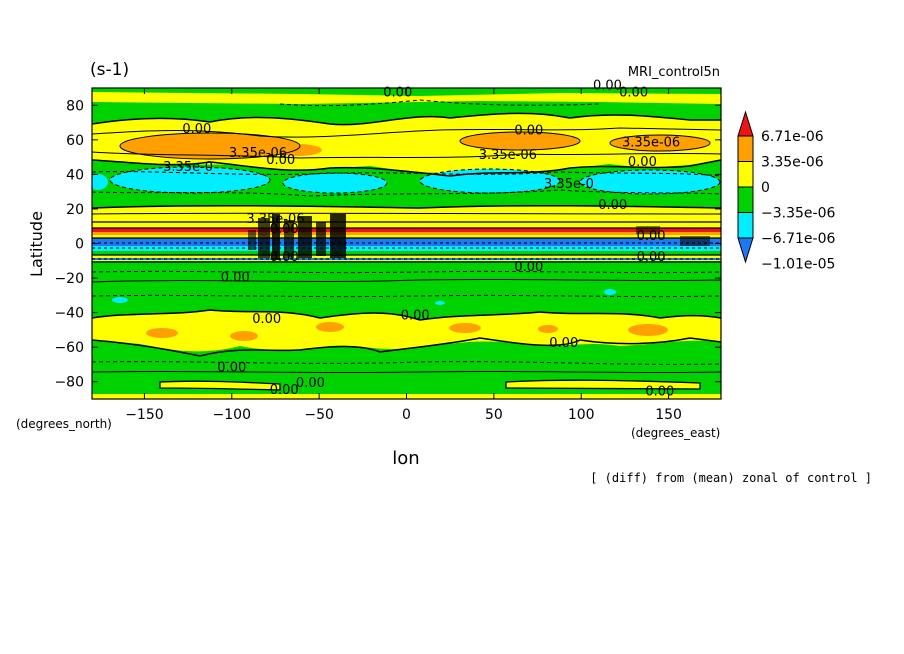 This screenshot has width=904, height=654. Describe the element at coordinates (792, 163) in the screenshot. I see `colorbar-label: 3.35e-06` at that location.